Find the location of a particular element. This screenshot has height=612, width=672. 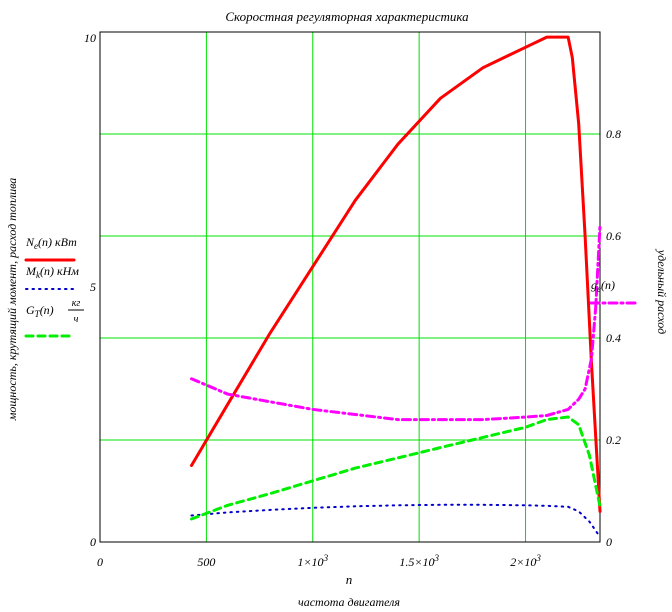

x-tick-label: 2×10³ is located at coordinates (525, 561).